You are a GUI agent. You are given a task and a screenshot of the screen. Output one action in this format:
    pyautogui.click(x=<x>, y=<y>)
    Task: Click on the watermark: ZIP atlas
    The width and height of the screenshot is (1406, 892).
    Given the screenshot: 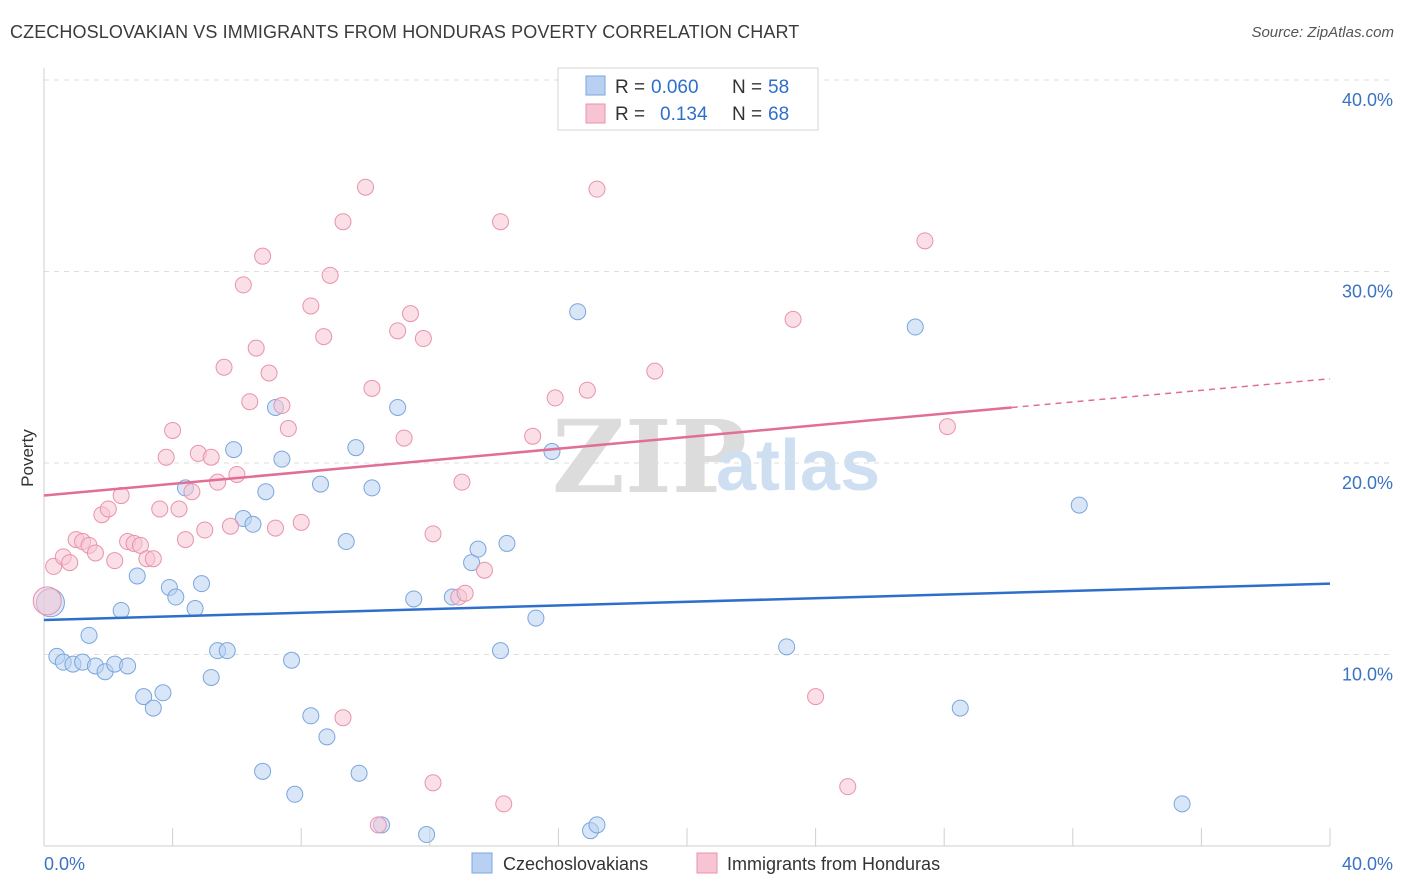 What is the action you would take?
    pyautogui.click(x=716, y=457)
    